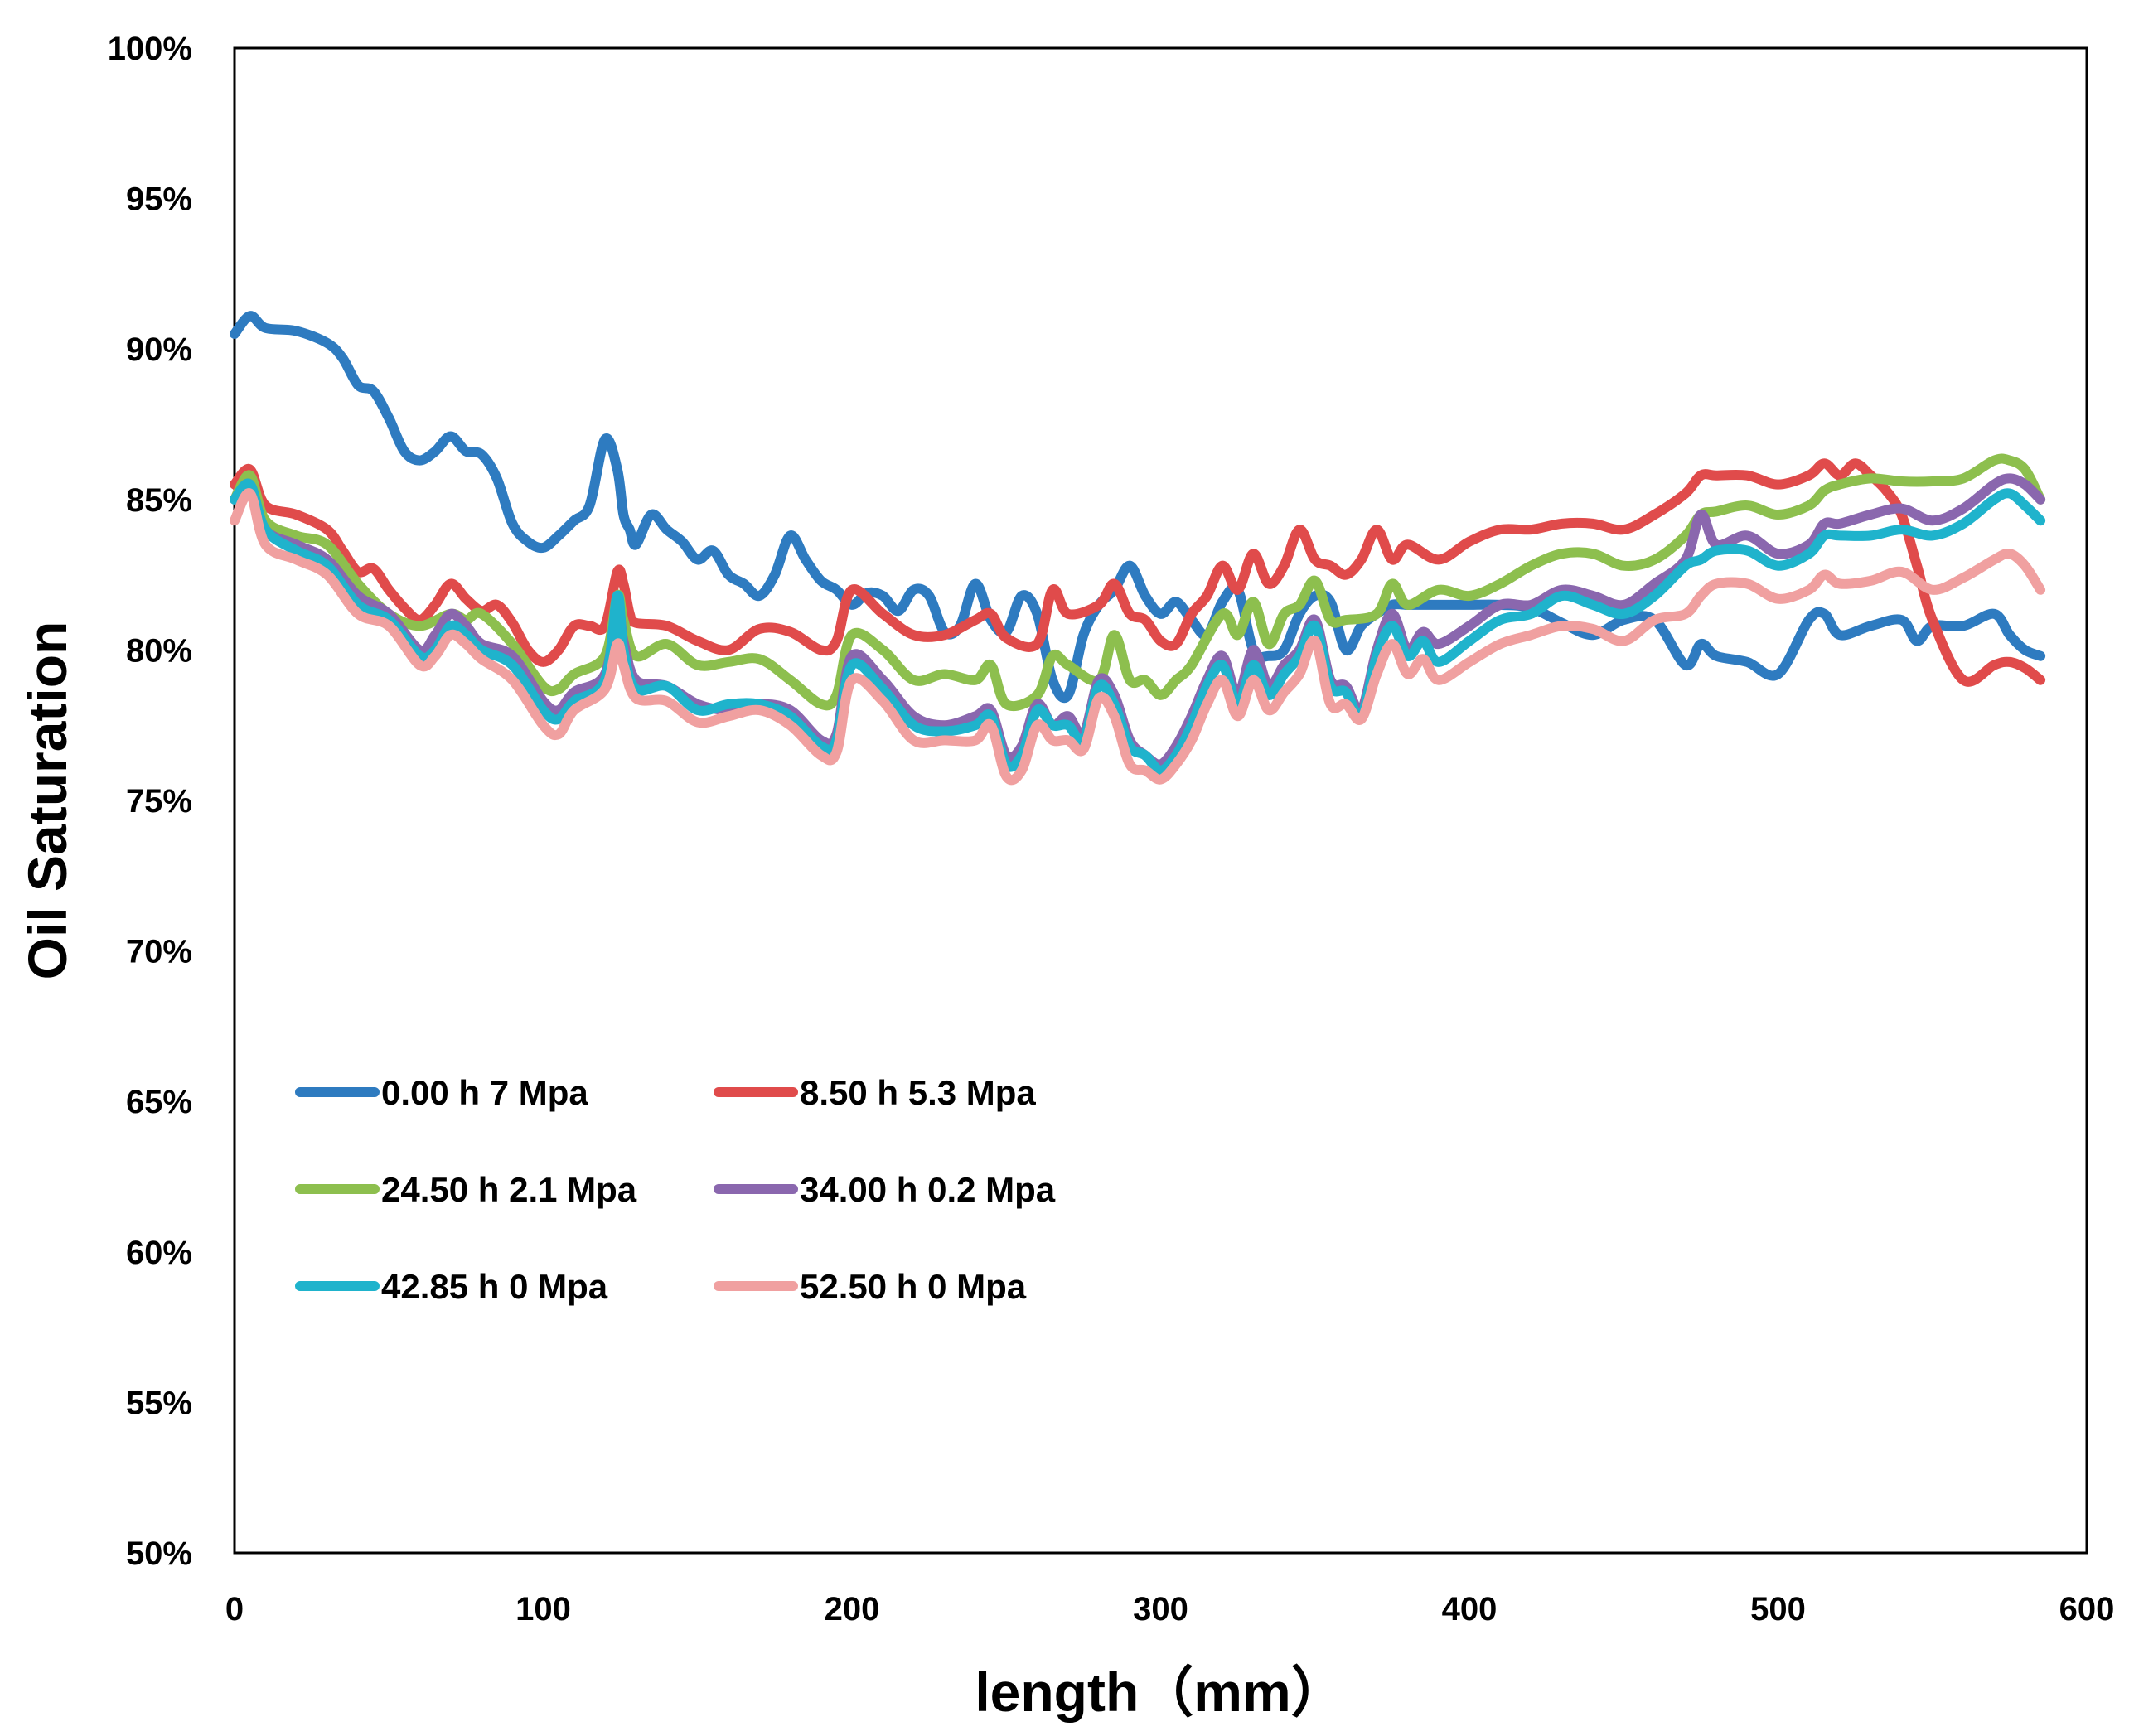 The width and height of the screenshot is (2134, 1736). I want to click on y-tick-label: 50%, so click(159, 1553).